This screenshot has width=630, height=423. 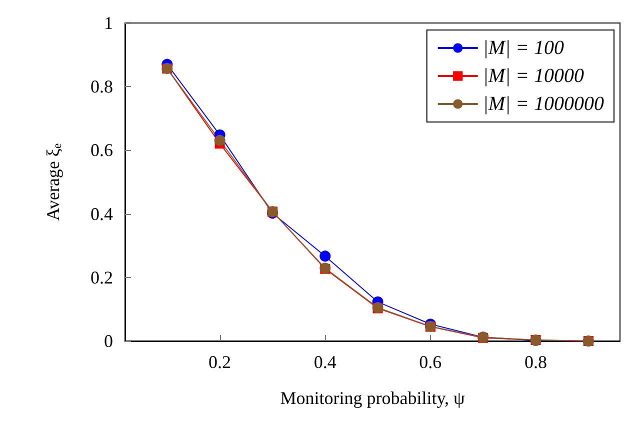 What do you see at coordinates (543, 104) in the screenshot?
I see `legend-label: |M| = 1000000` at bounding box center [543, 104].